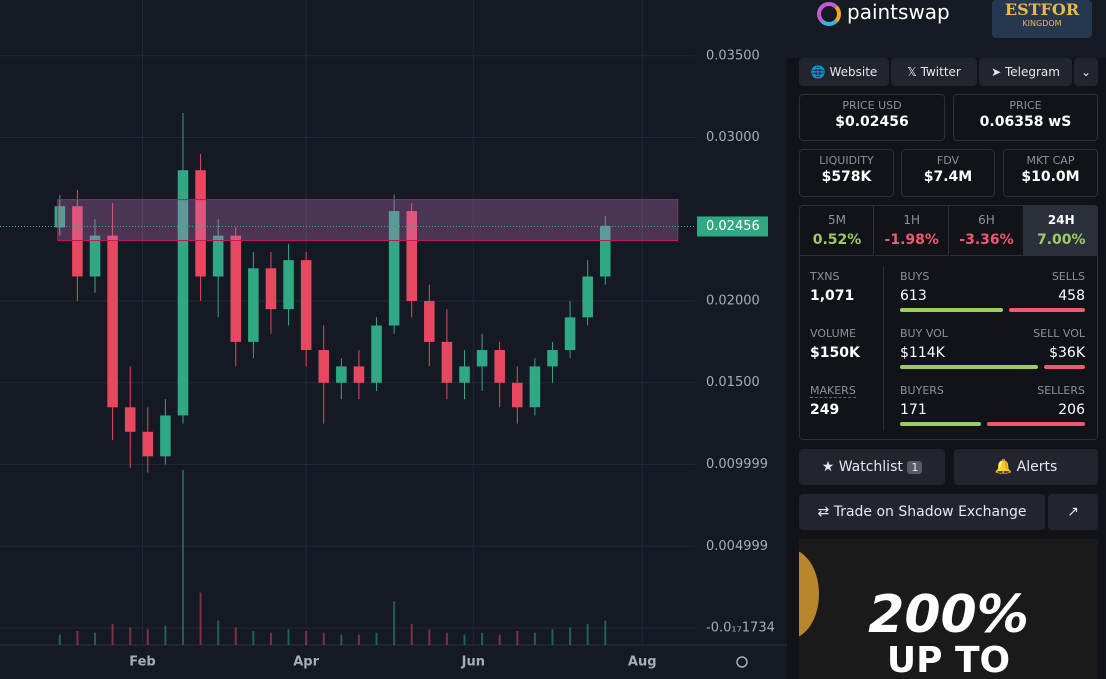 This screenshot has width=1106, height=679. Describe the element at coordinates (1086, 72) in the screenshot. I see `more-links: ⌄` at that location.